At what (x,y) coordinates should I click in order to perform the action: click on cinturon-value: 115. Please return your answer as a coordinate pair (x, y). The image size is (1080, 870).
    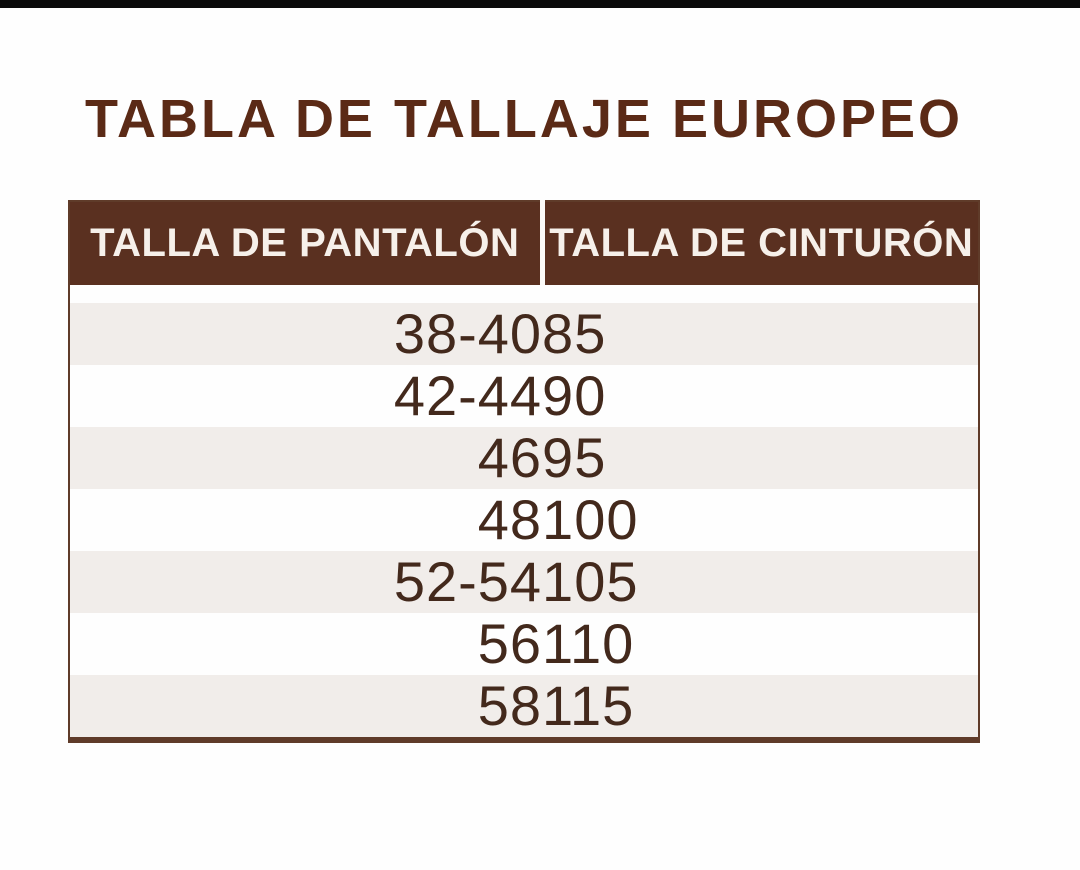
    Looking at the image, I should click on (588, 705).